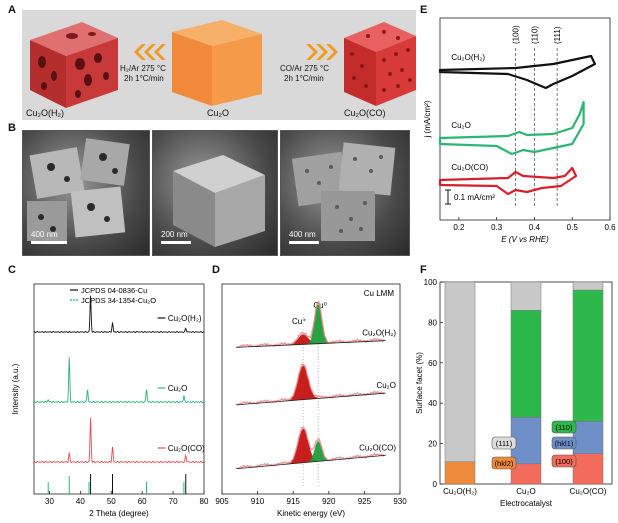  I want to click on peak-label-cu-plus: Cu⁺, so click(299, 321).